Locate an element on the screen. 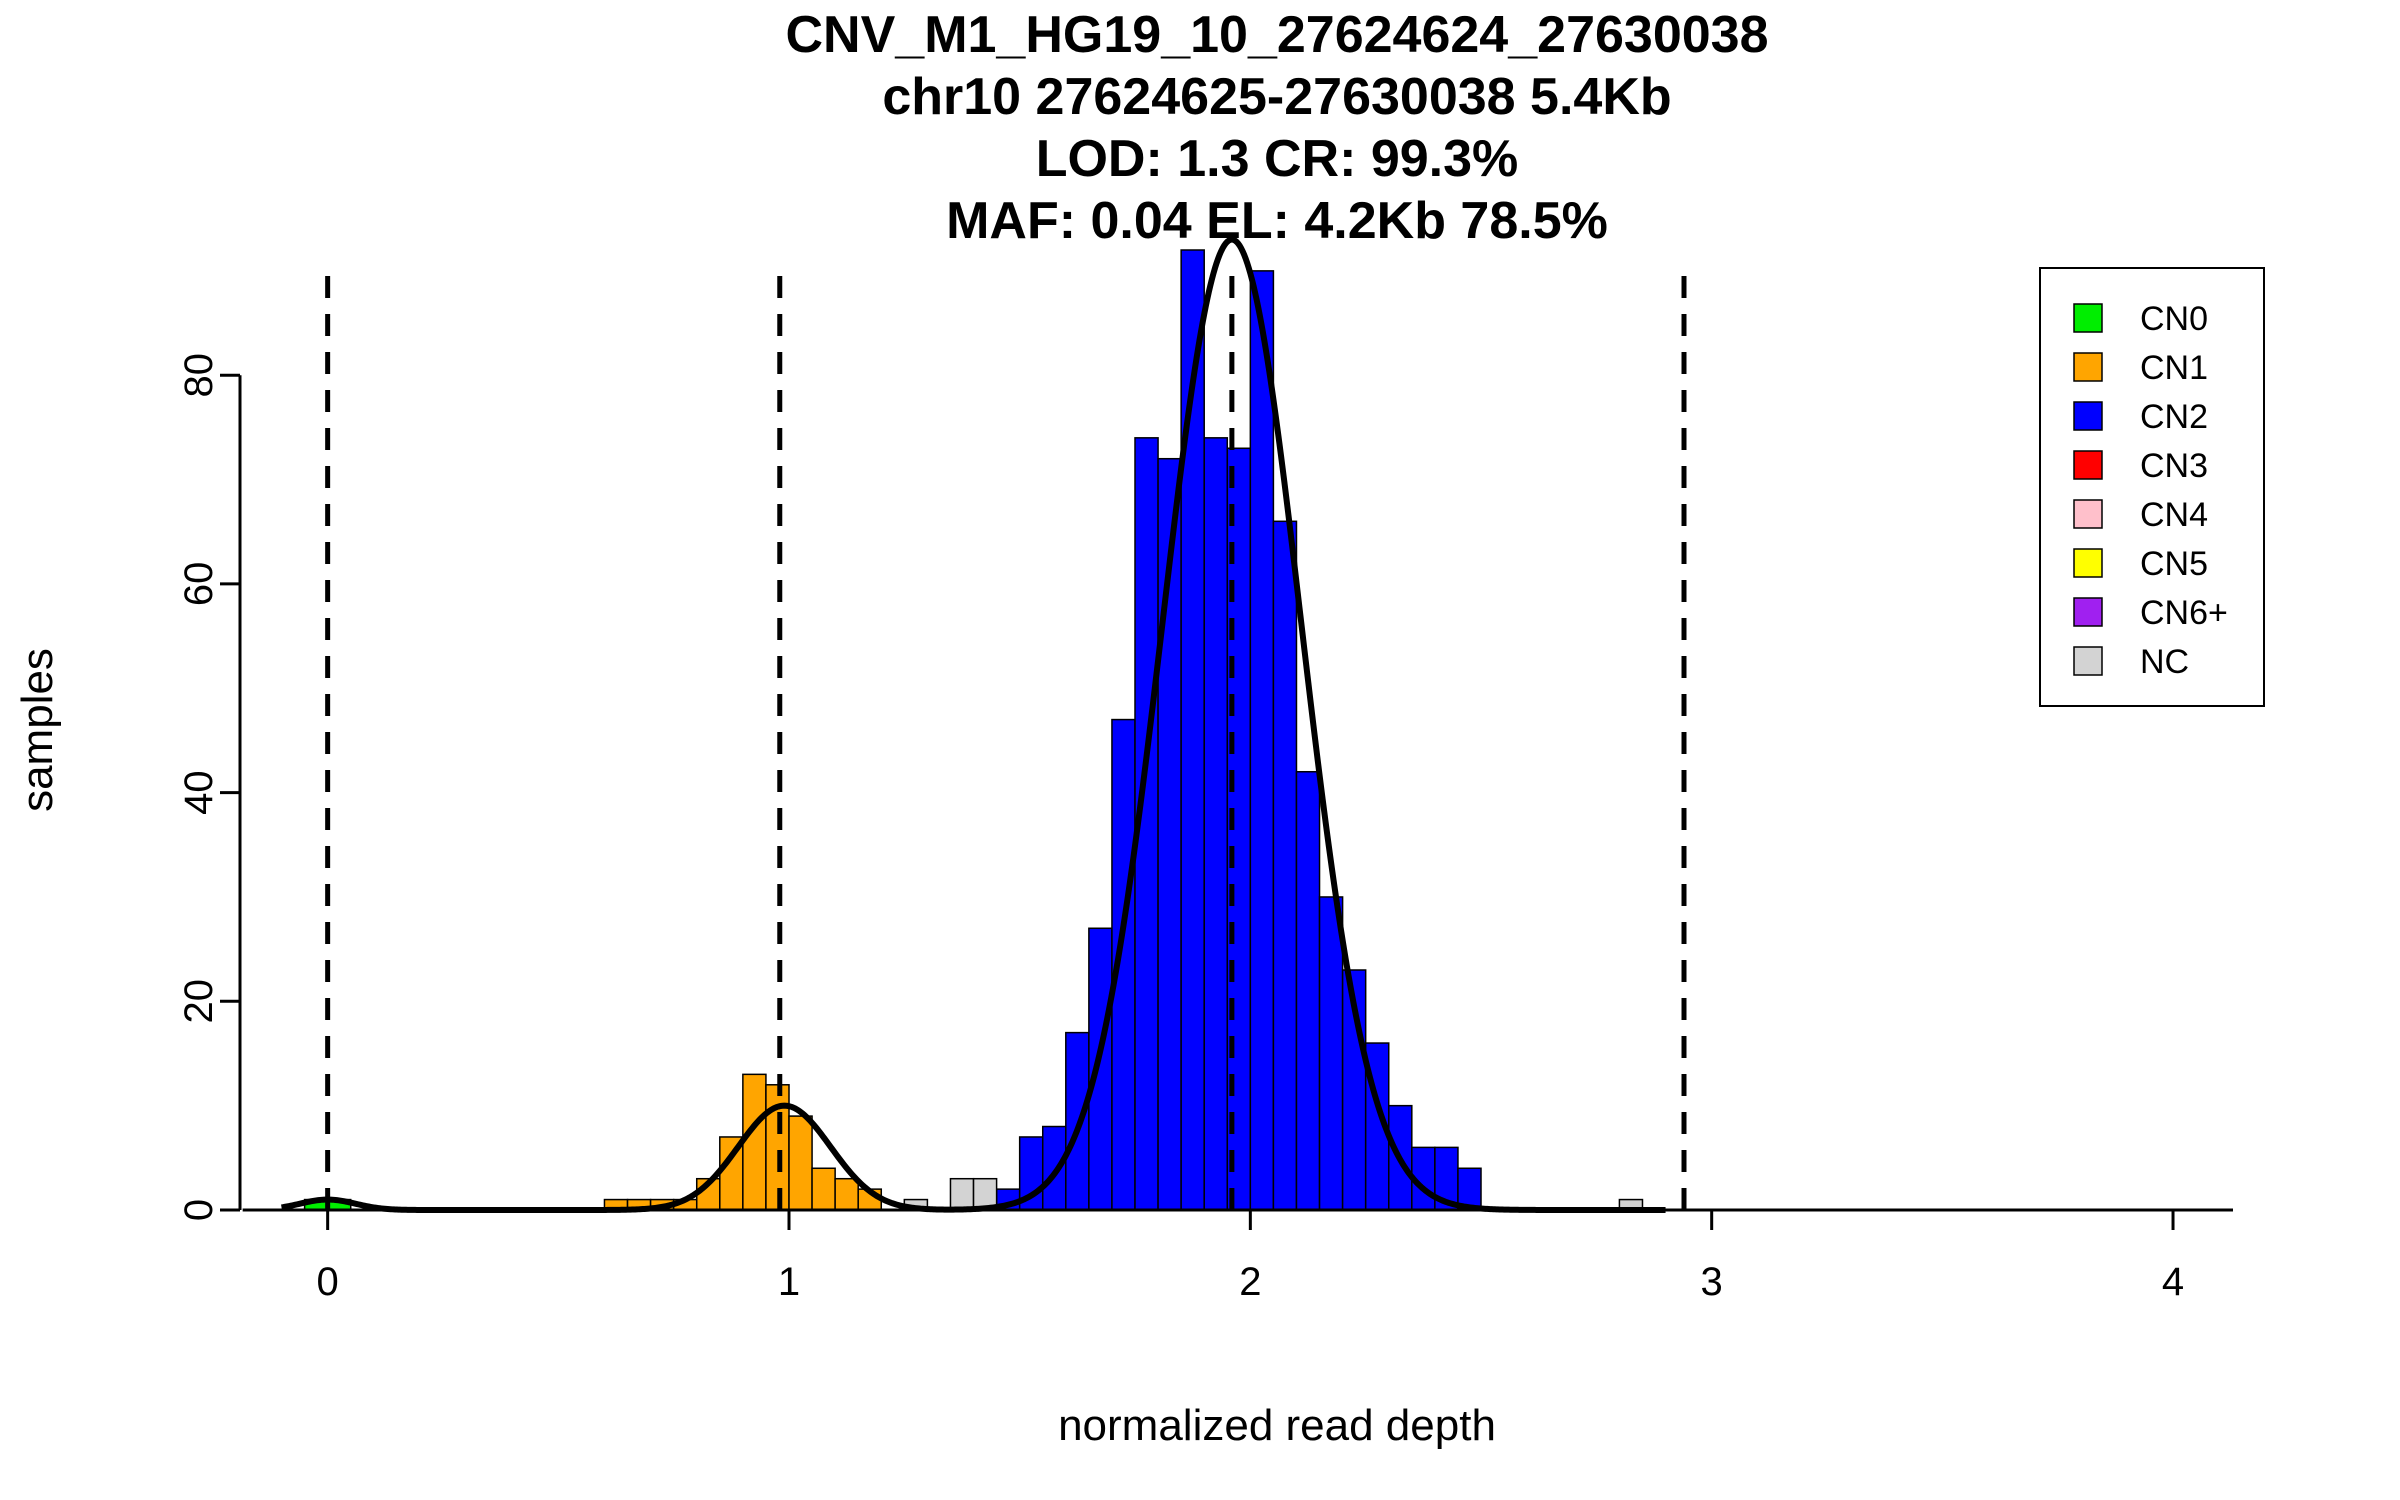 This screenshot has width=2400, height=1500. y-tick-label-4: 80 is located at coordinates (199, 375).